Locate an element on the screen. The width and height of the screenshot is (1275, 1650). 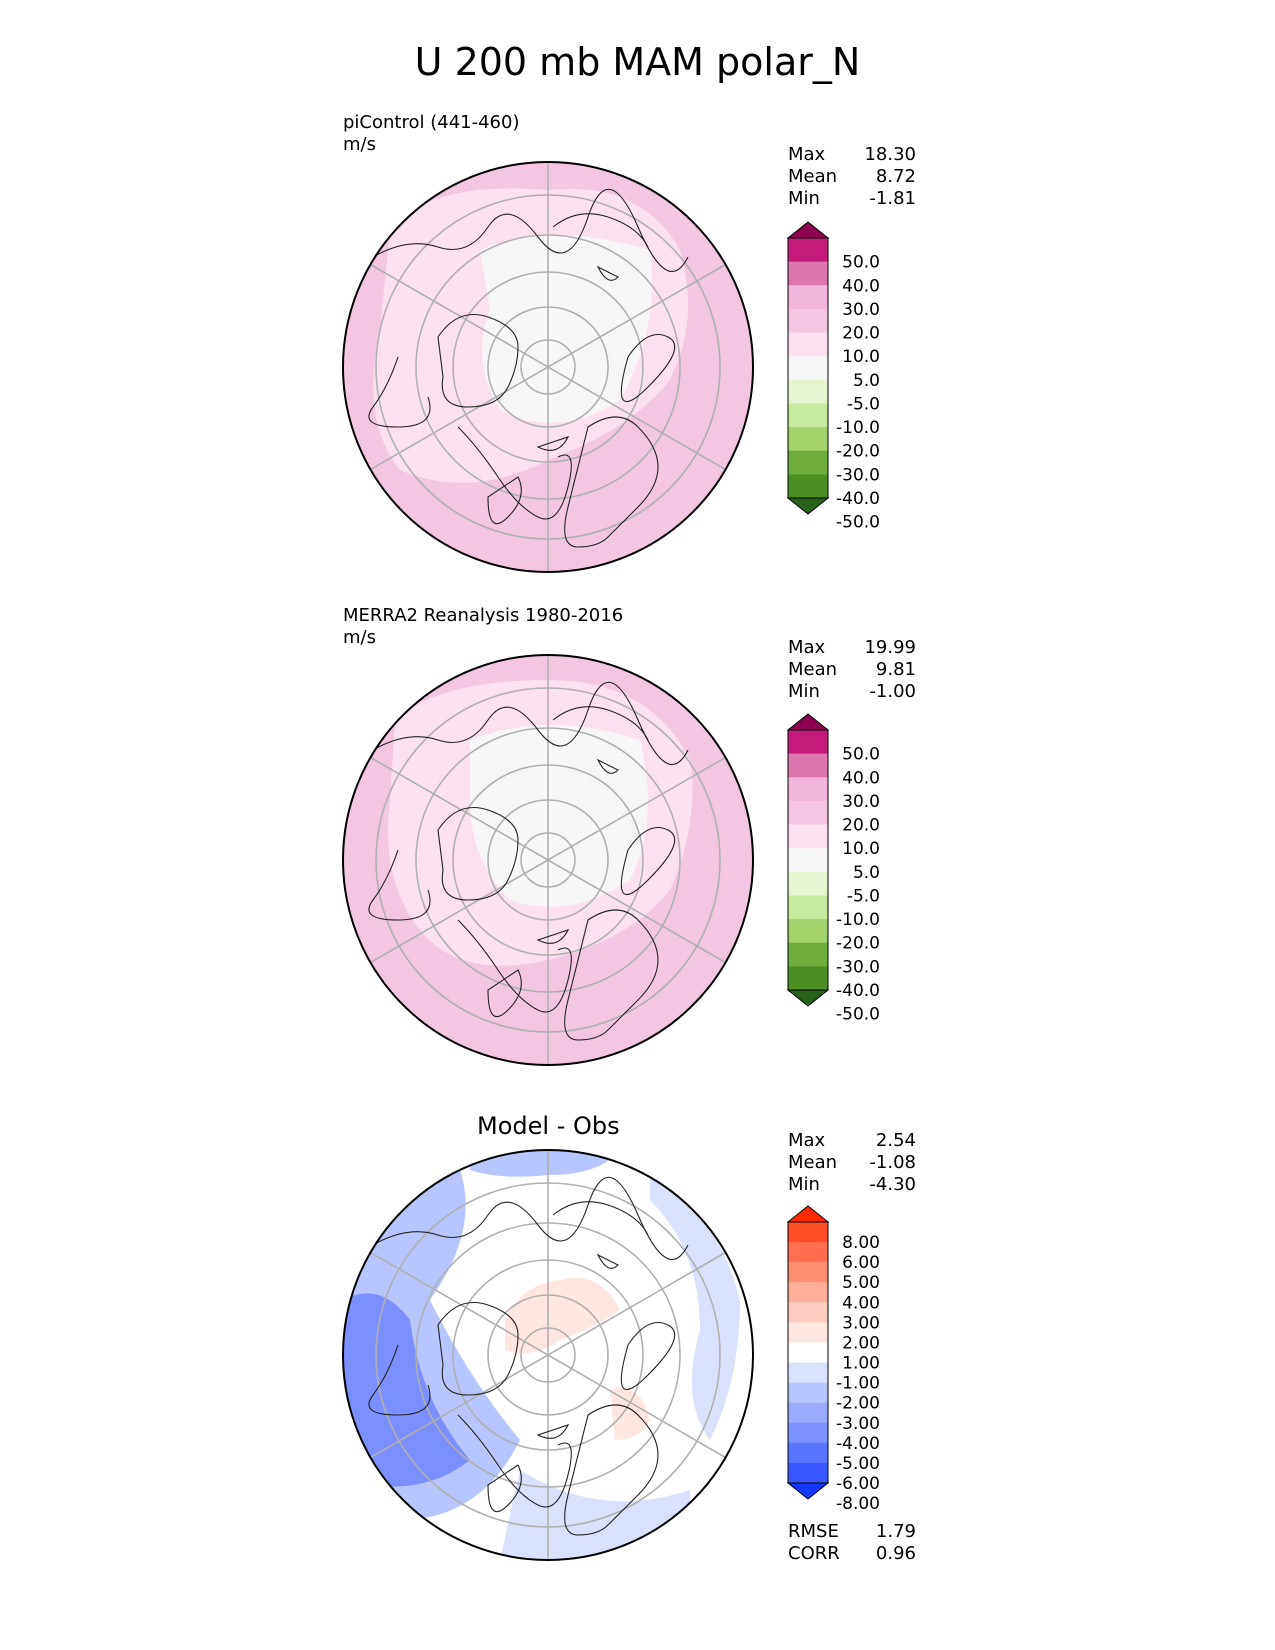
stat-name: CORR is located at coordinates (814, 1553).